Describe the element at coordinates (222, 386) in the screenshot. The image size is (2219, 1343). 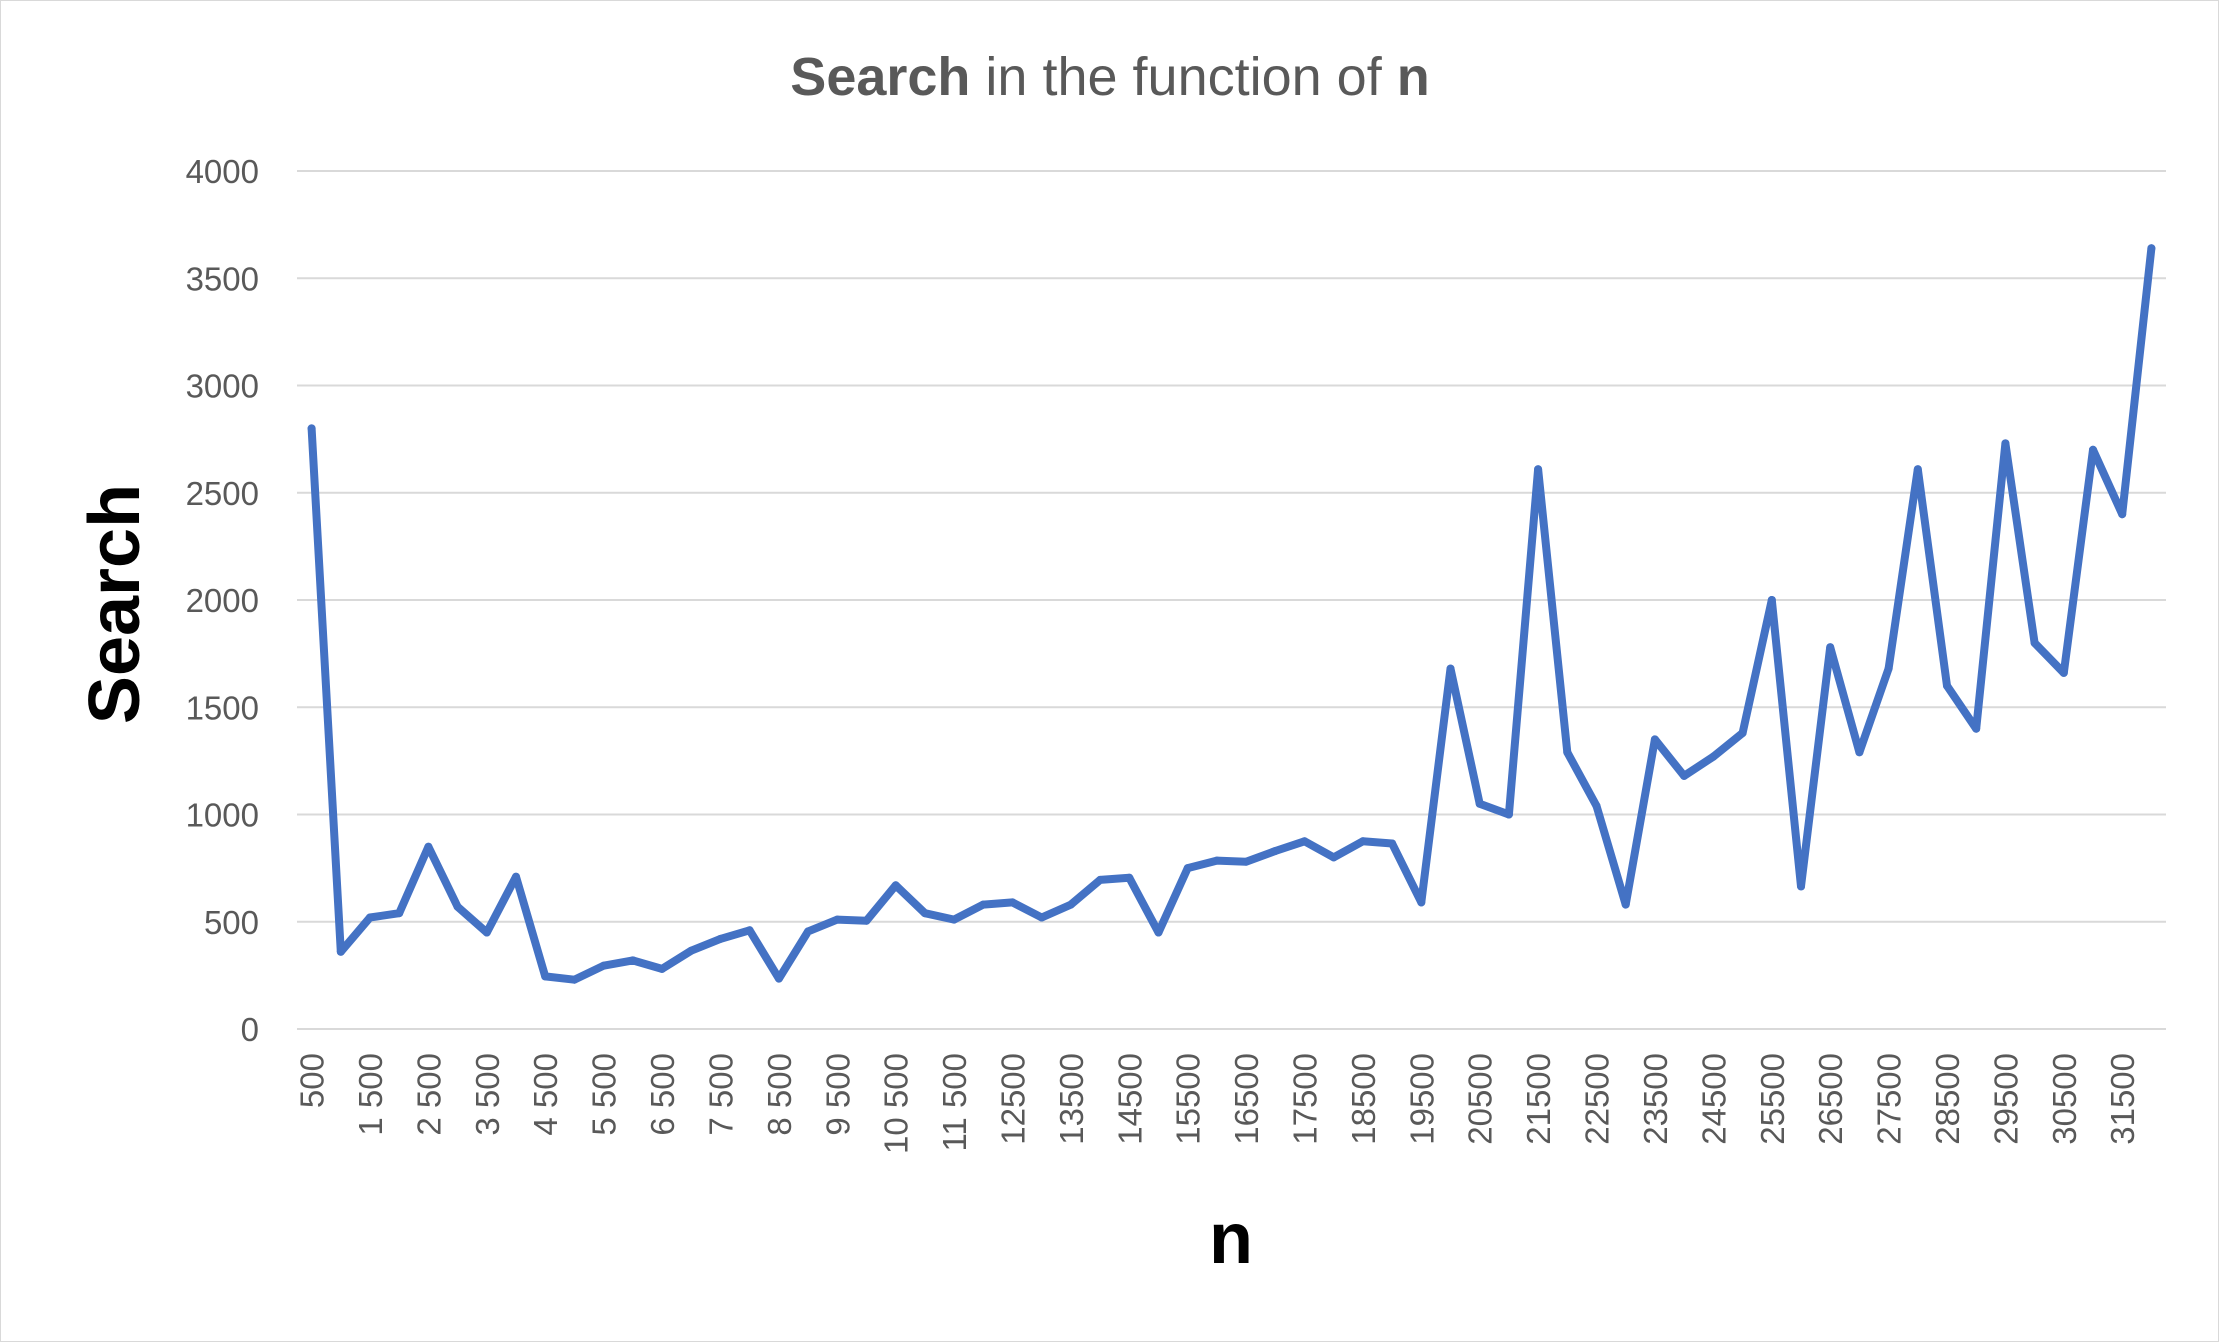
I see `y-tick-label: 3000` at that location.